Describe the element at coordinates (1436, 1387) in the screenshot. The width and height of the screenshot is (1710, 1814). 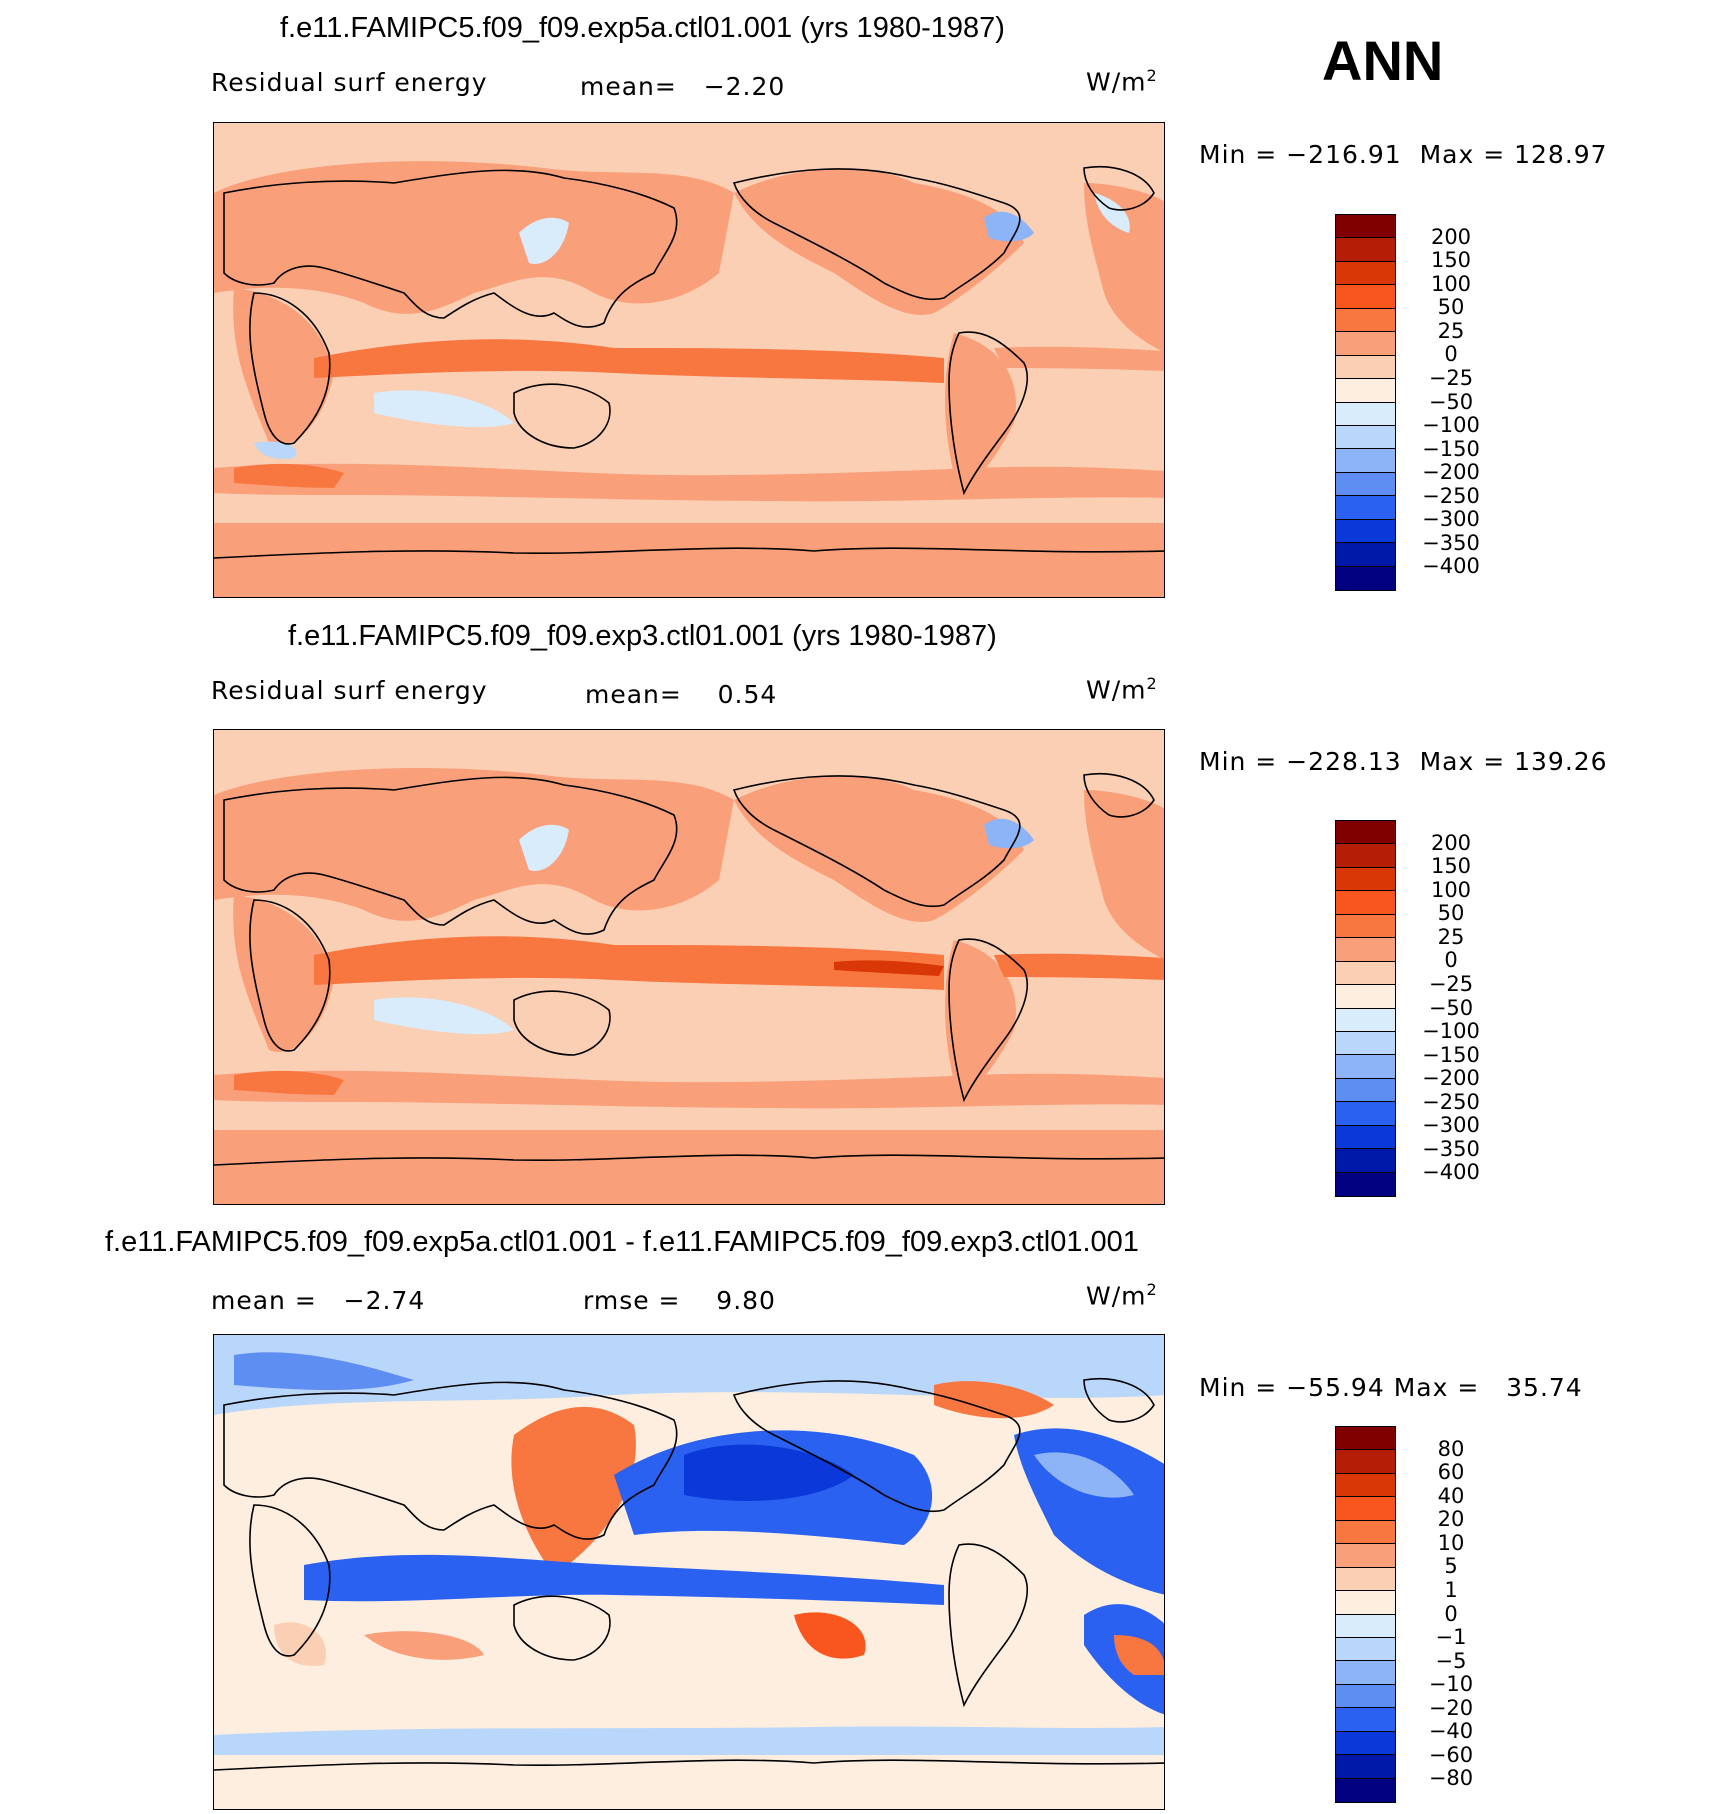
I see `panel-3-max-label: Max =` at that location.